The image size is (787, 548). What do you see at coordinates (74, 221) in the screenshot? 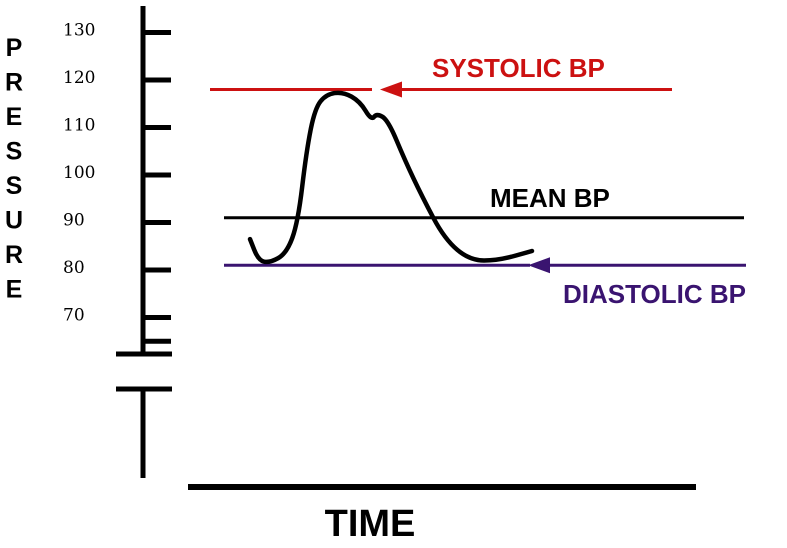
I see `y-tick-label: 90` at bounding box center [74, 221].